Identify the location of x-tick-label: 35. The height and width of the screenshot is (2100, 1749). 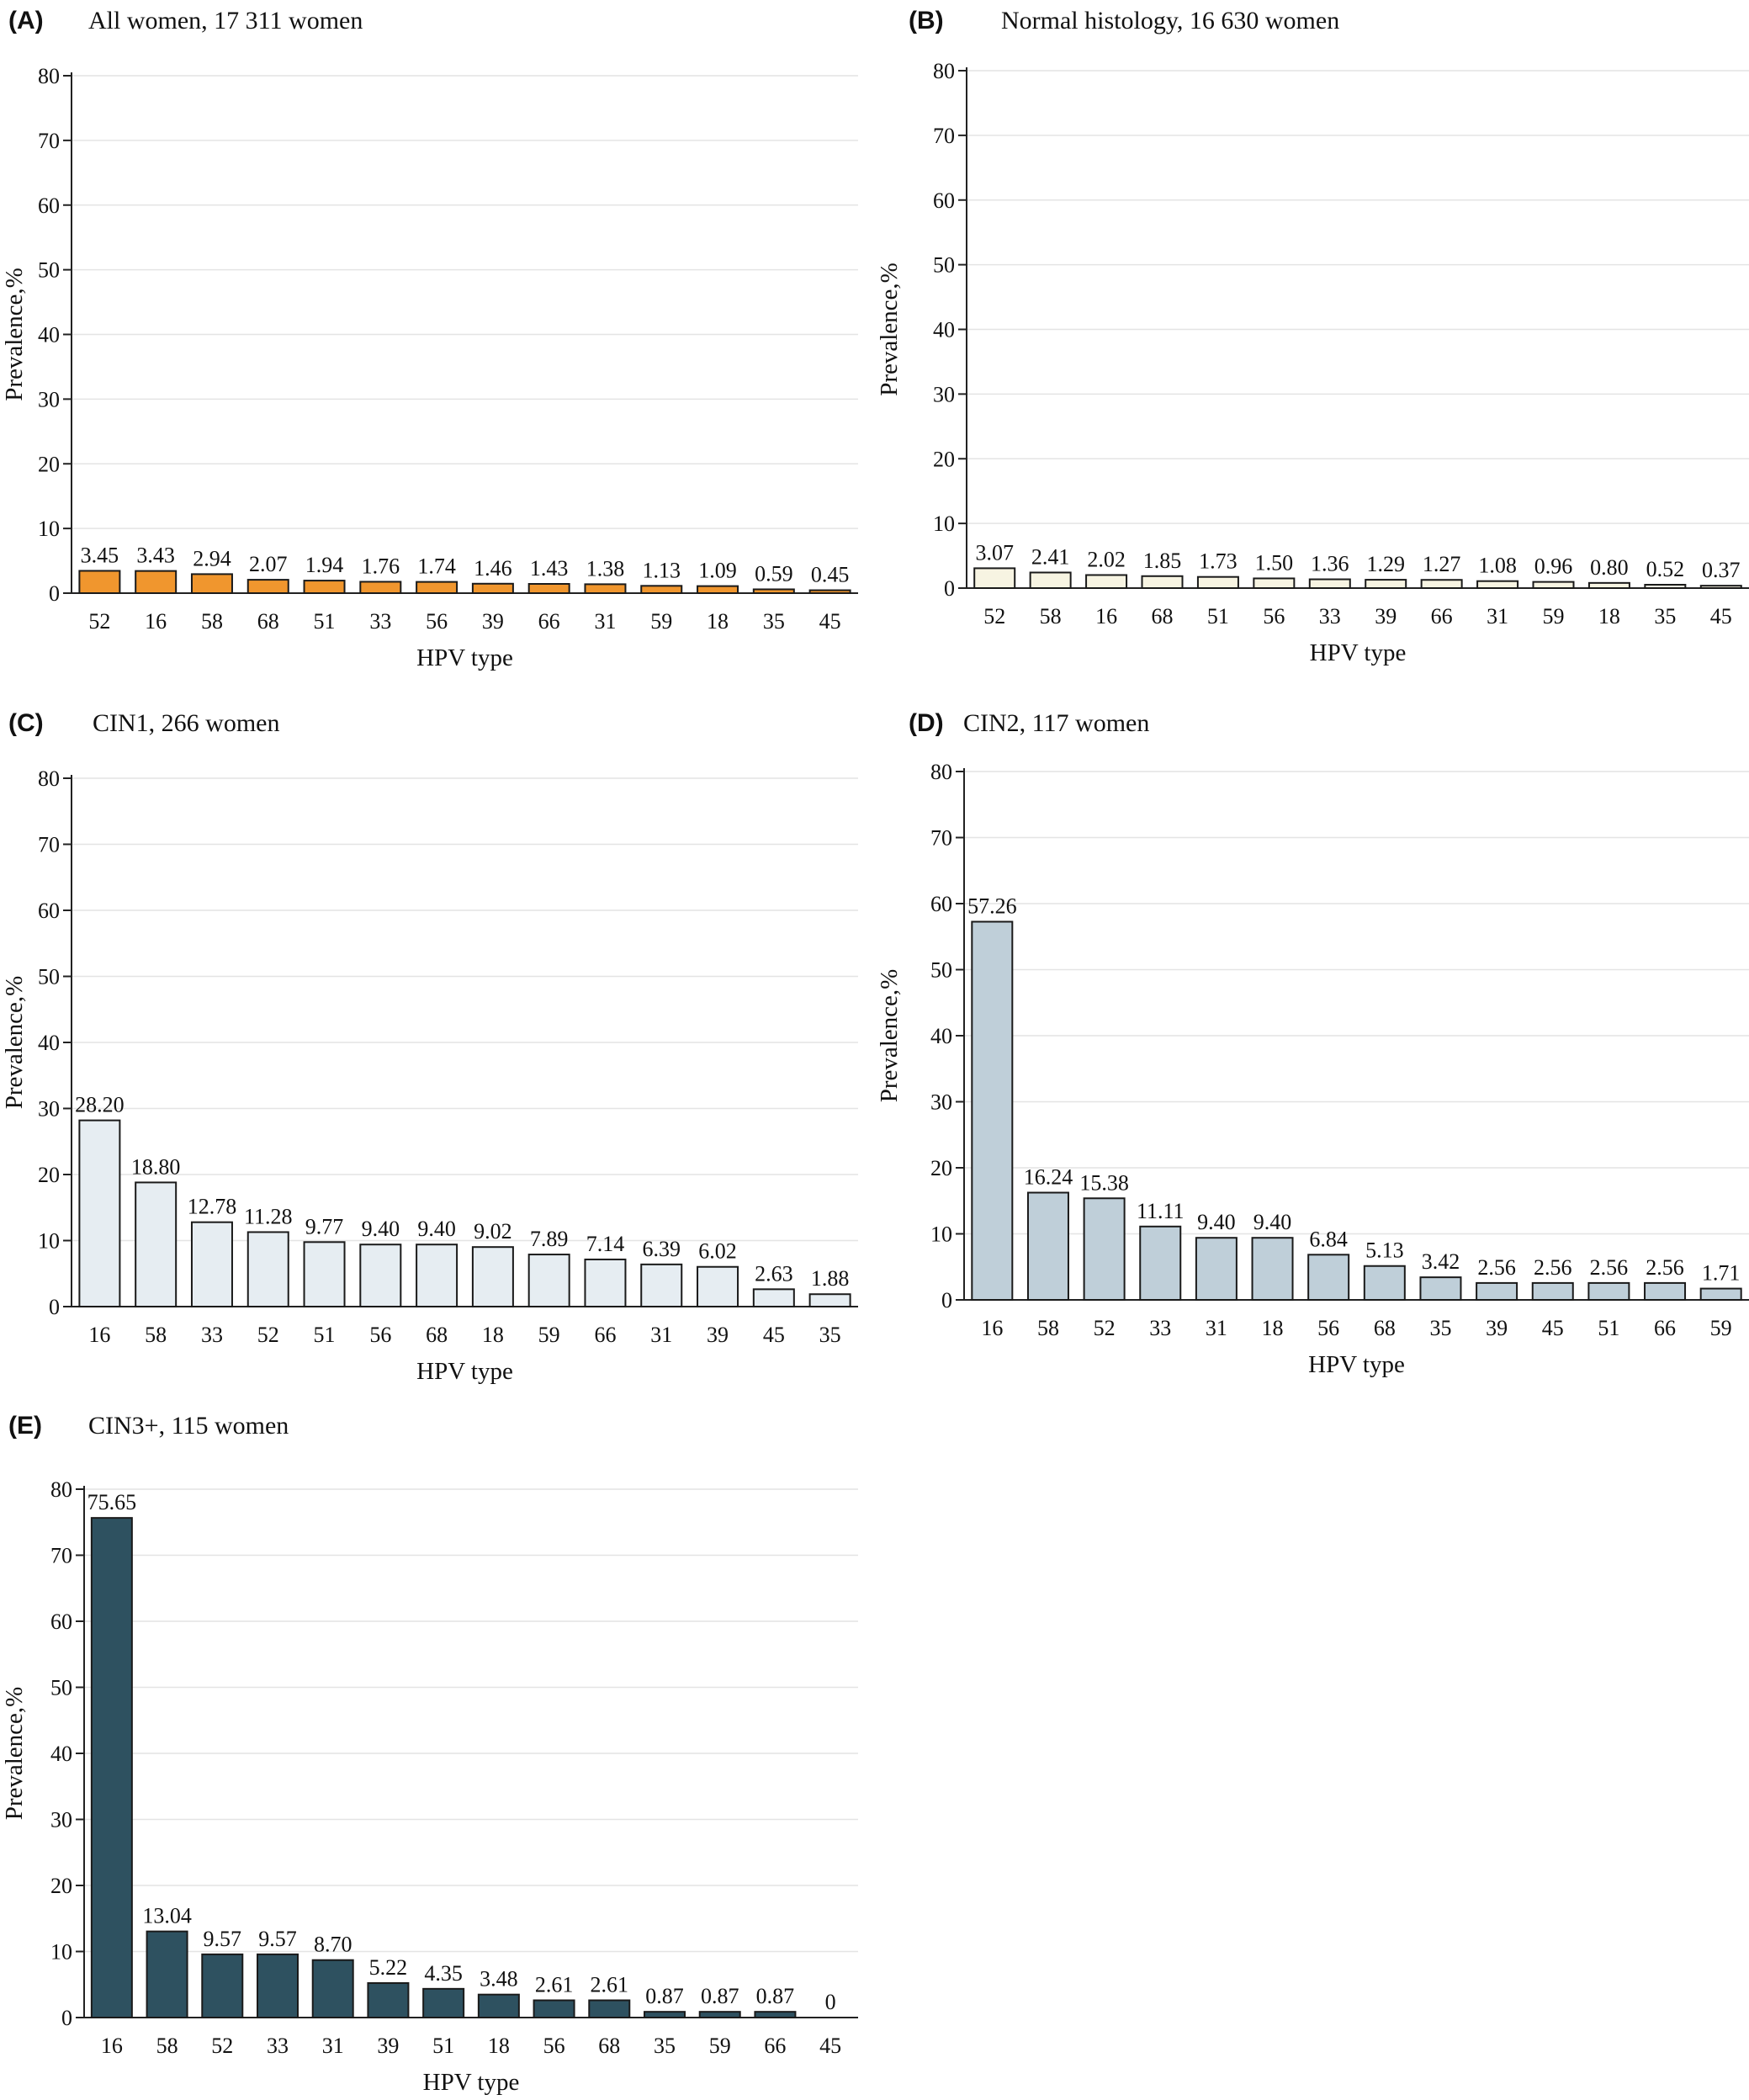
(774, 622).